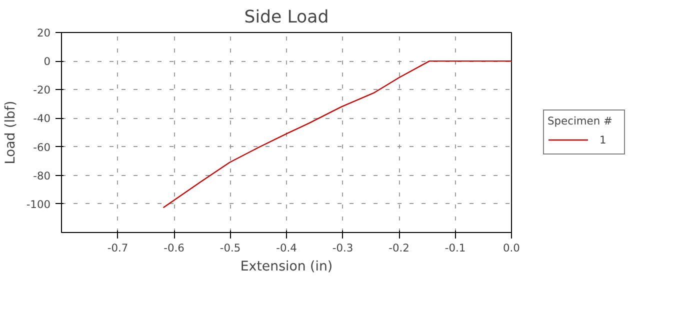 The image size is (681, 336). What do you see at coordinates (286, 18) in the screenshot?
I see `chart-title: Side Load` at bounding box center [286, 18].